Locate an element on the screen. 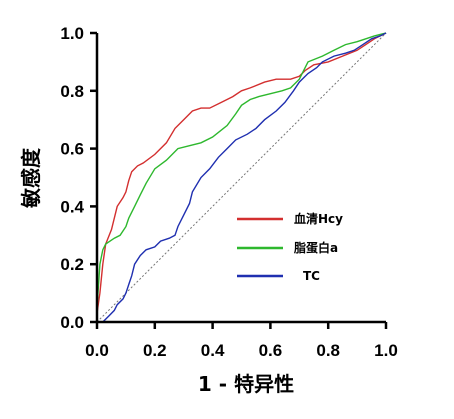 The height and width of the screenshot is (419, 454). legend-label-2: 脂蛋白a is located at coordinates (315, 247).